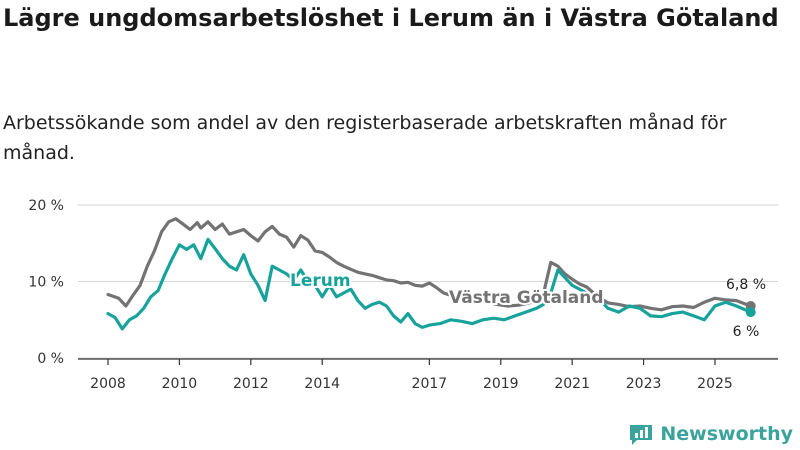  I want to click on series-labels: Västra Götaland Lerum 6,8 % 6 %, so click(527, 304).